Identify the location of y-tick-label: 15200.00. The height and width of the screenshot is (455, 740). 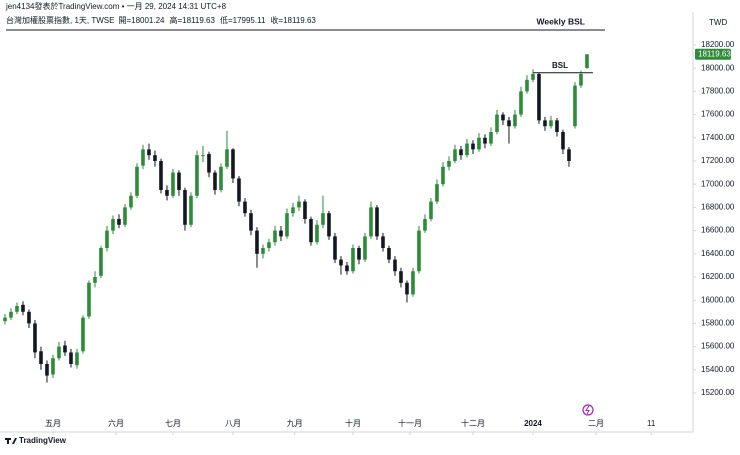
(718, 392).